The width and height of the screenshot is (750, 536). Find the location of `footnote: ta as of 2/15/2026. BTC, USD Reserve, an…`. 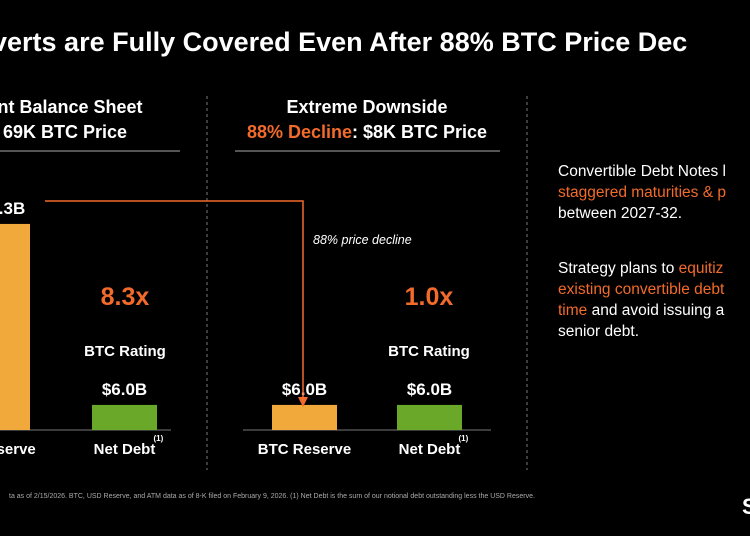

footnote: ta as of 2/15/2026. BTC, USD Reserve, an… is located at coordinates (272, 496).